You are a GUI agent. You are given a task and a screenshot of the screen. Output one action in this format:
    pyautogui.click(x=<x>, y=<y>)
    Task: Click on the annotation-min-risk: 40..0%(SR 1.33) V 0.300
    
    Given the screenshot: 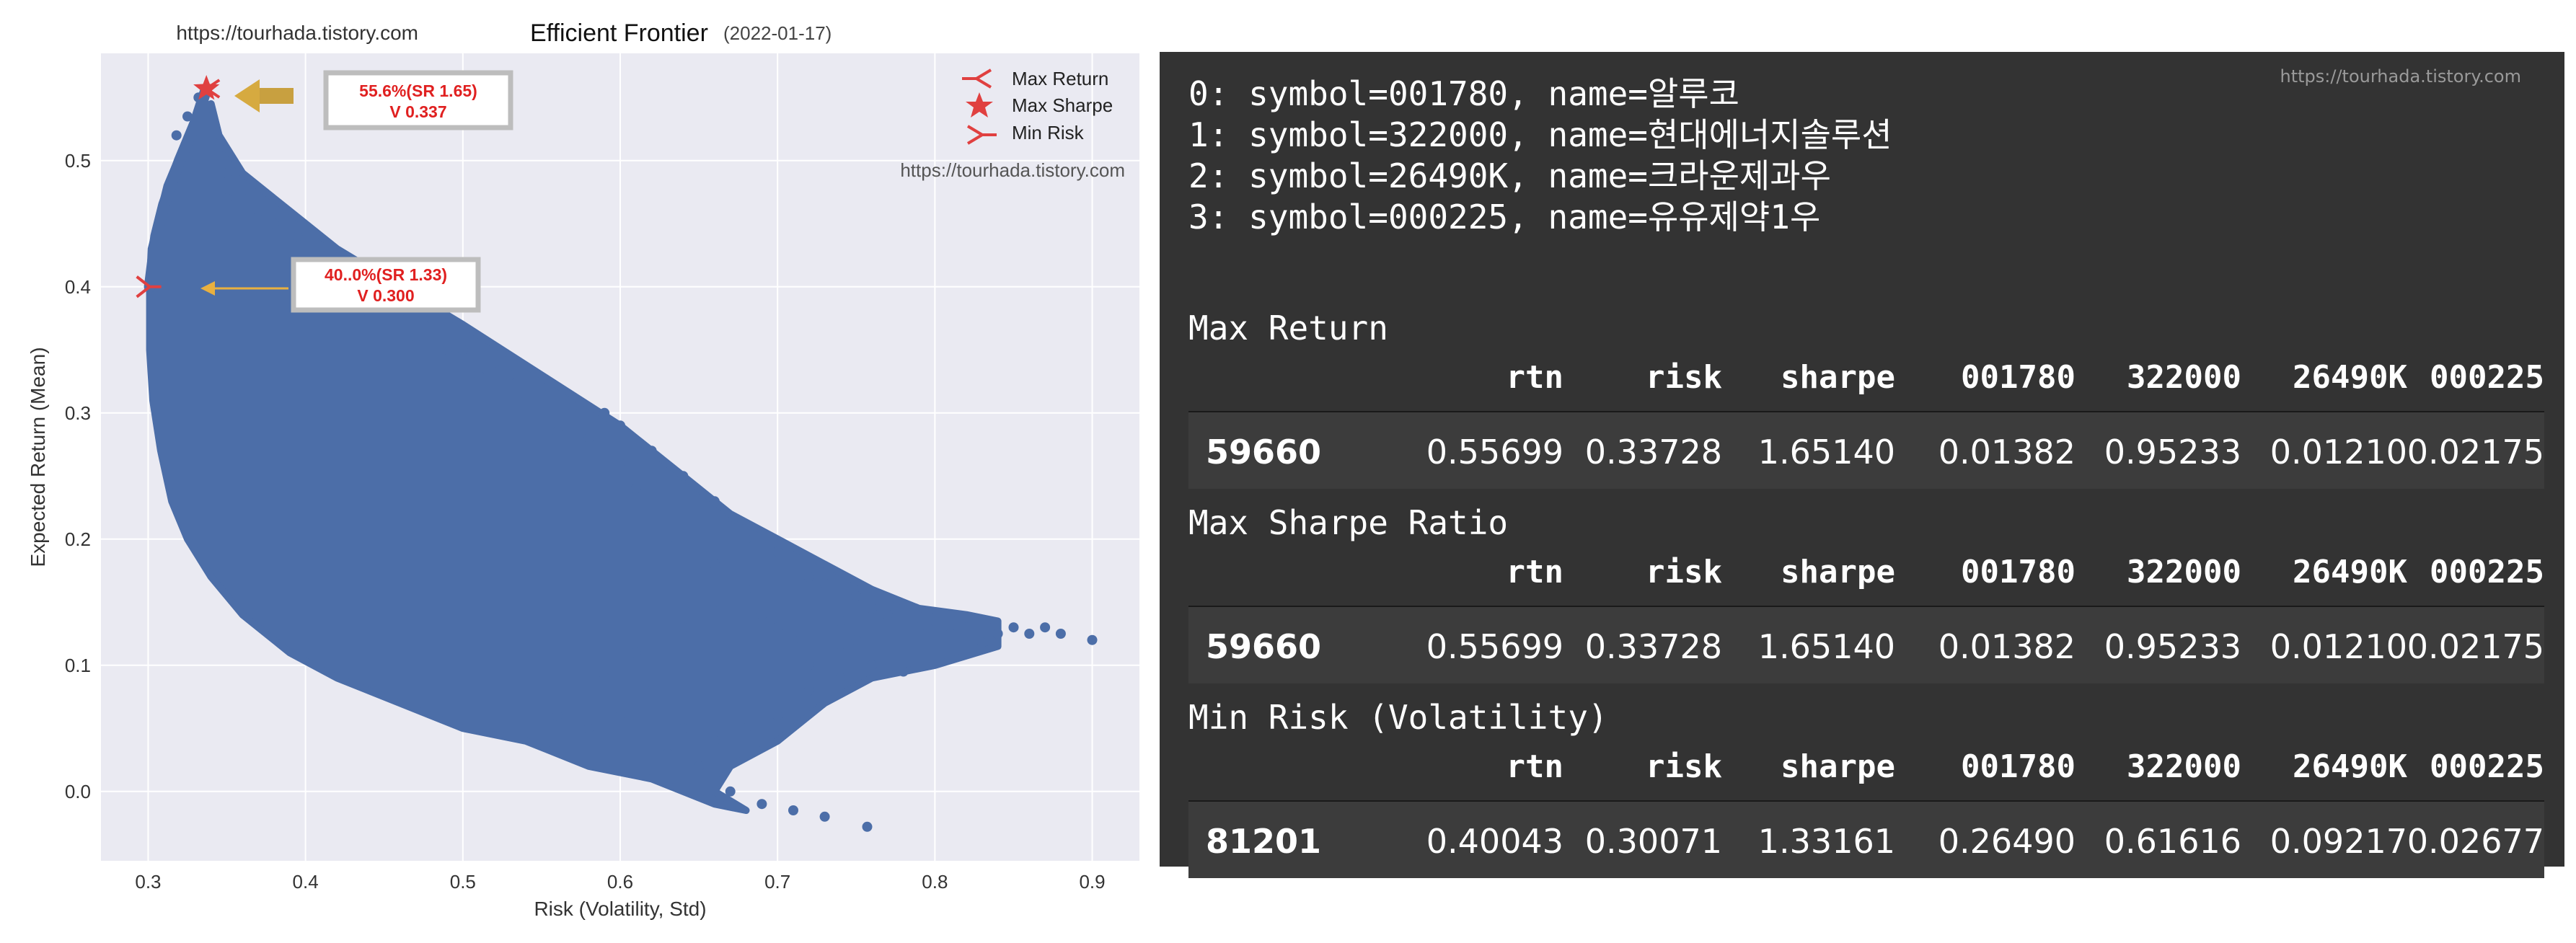 What is the action you would take?
    pyautogui.click(x=340, y=285)
    